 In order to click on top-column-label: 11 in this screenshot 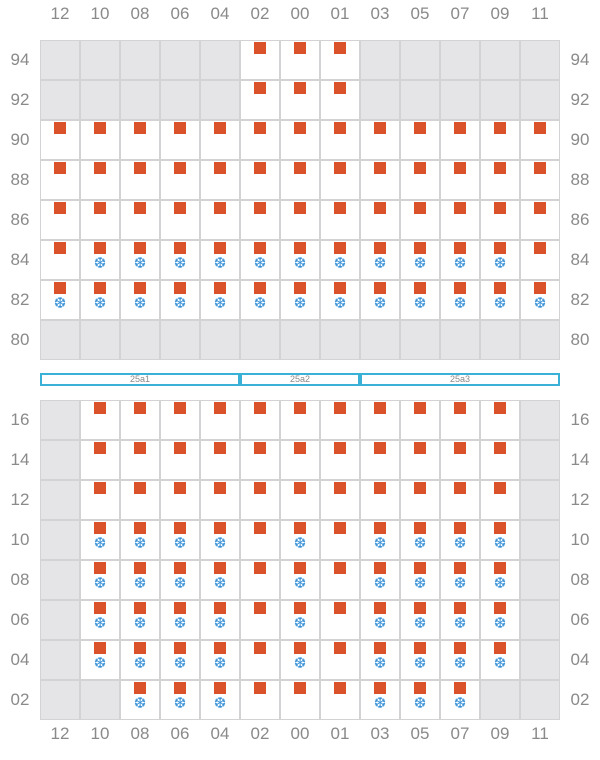, I will do `click(540, 13)`.